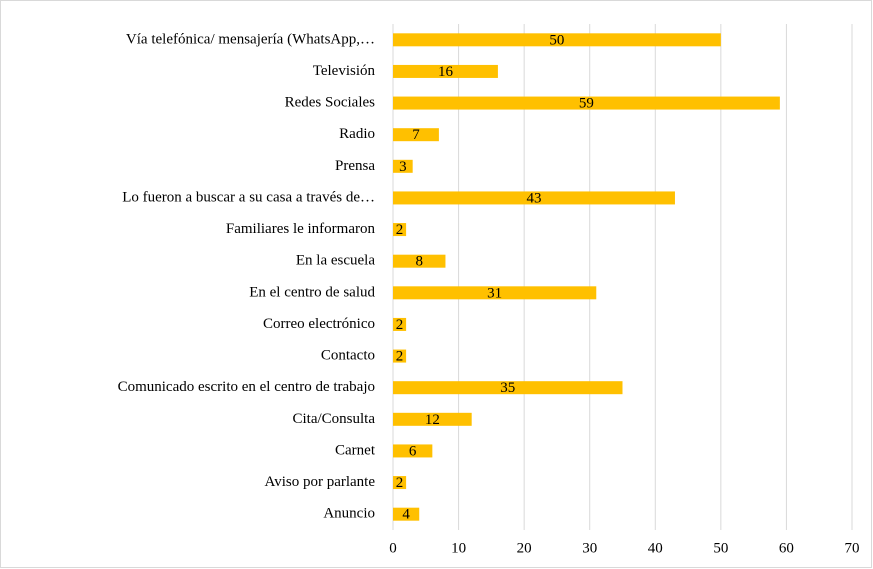 This screenshot has width=873, height=569. Describe the element at coordinates (319, 482) in the screenshot. I see `y-tick-label: Aviso por parlante` at that location.